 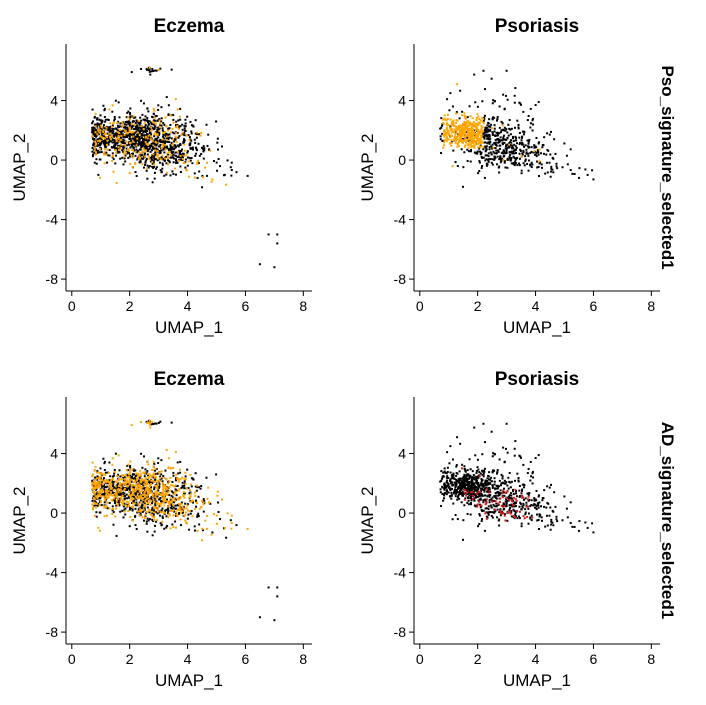 I want to click on x-tick-label: 6, so click(x=594, y=659).